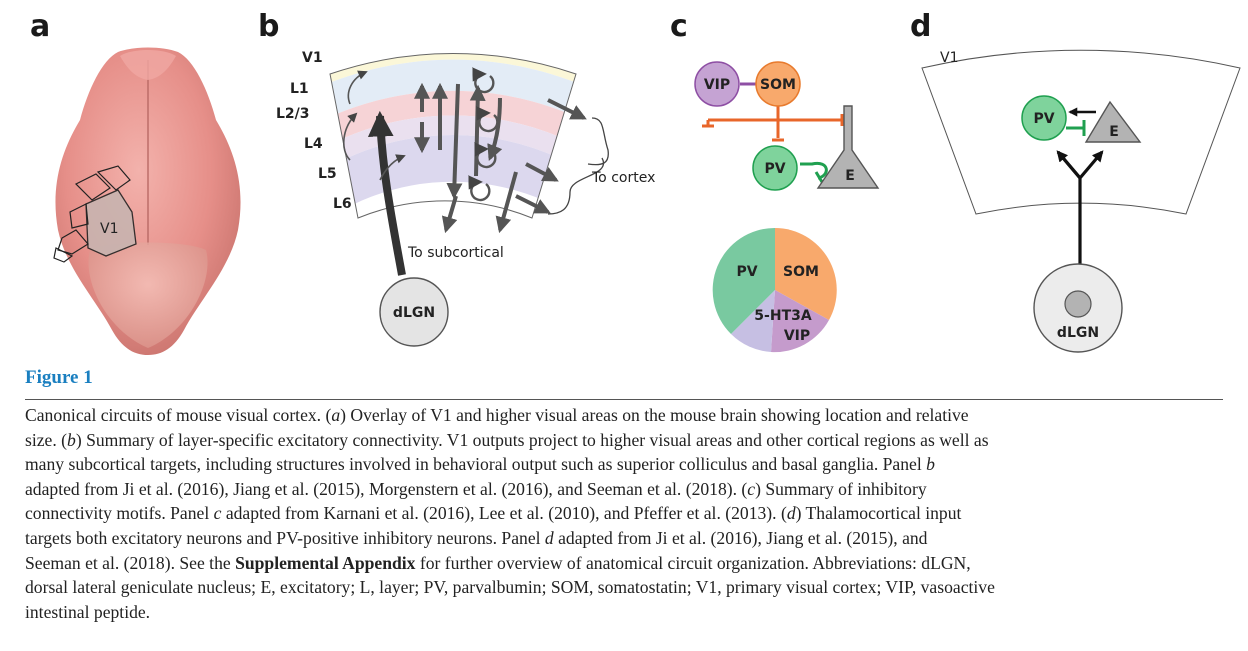  What do you see at coordinates (1113, 121) in the screenshot?
I see `excitatory-neuron-d` at bounding box center [1113, 121].